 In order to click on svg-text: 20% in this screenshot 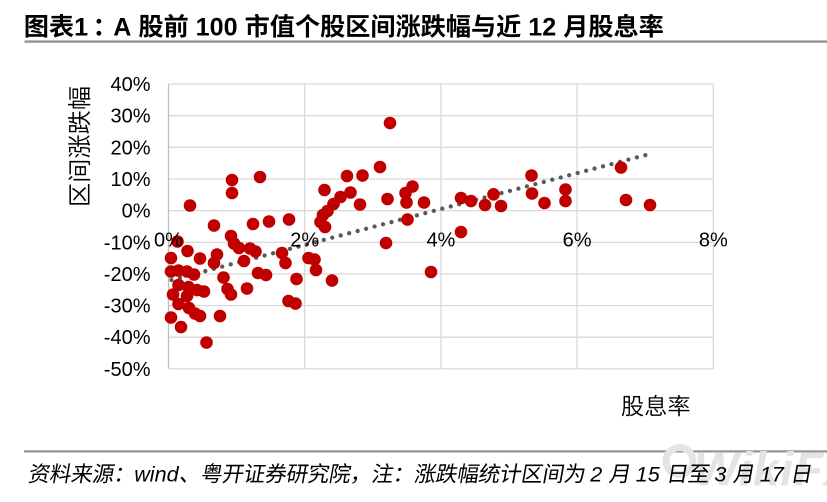, I will do `click(130, 148)`.